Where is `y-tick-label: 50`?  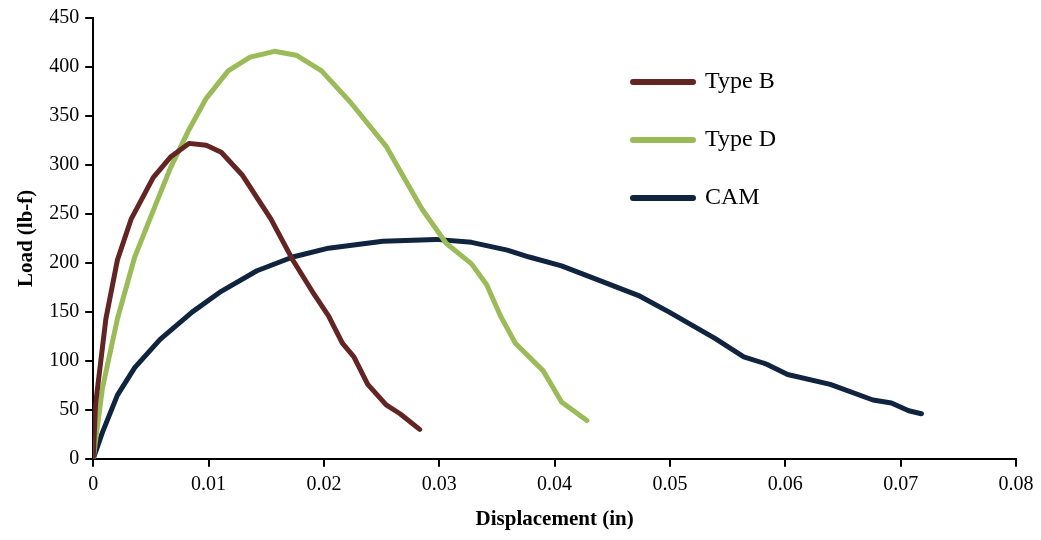 y-tick-label: 50 is located at coordinates (69, 408).